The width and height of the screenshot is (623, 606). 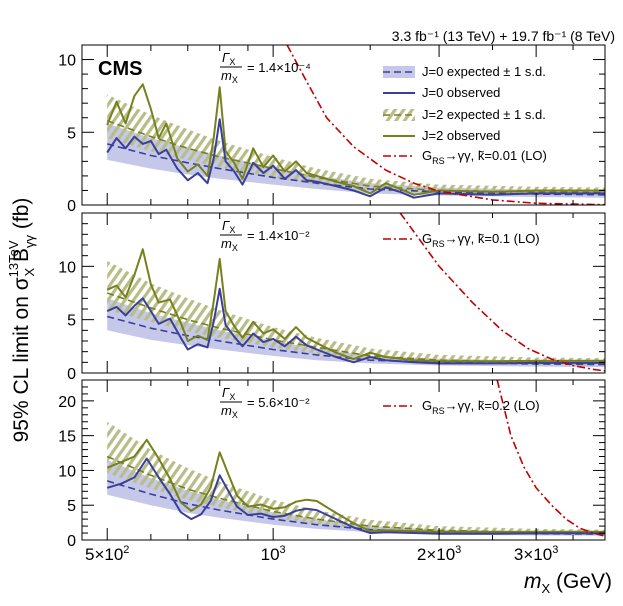 What do you see at coordinates (279, 67) in the screenshot?
I see `width-value: = 1.4×10⁻⁴` at bounding box center [279, 67].